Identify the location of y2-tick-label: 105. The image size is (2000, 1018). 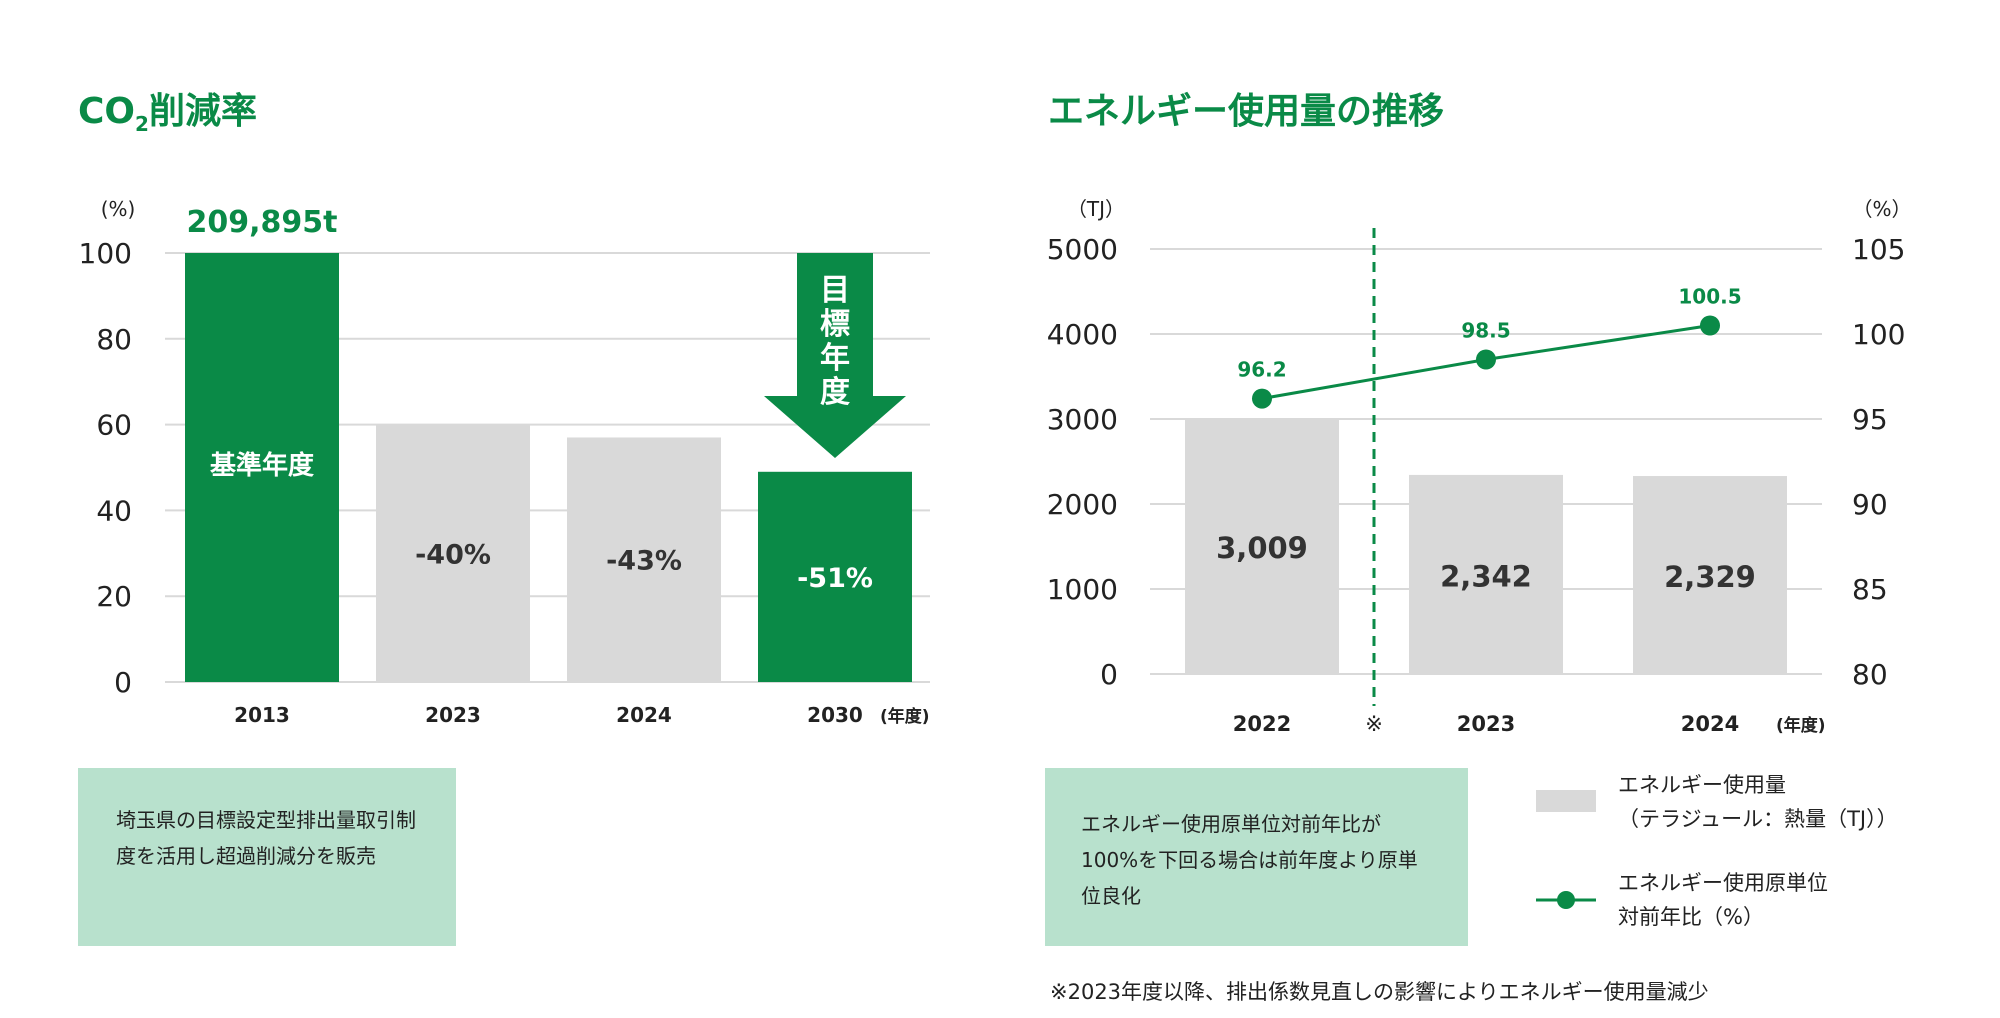
(1878, 249).